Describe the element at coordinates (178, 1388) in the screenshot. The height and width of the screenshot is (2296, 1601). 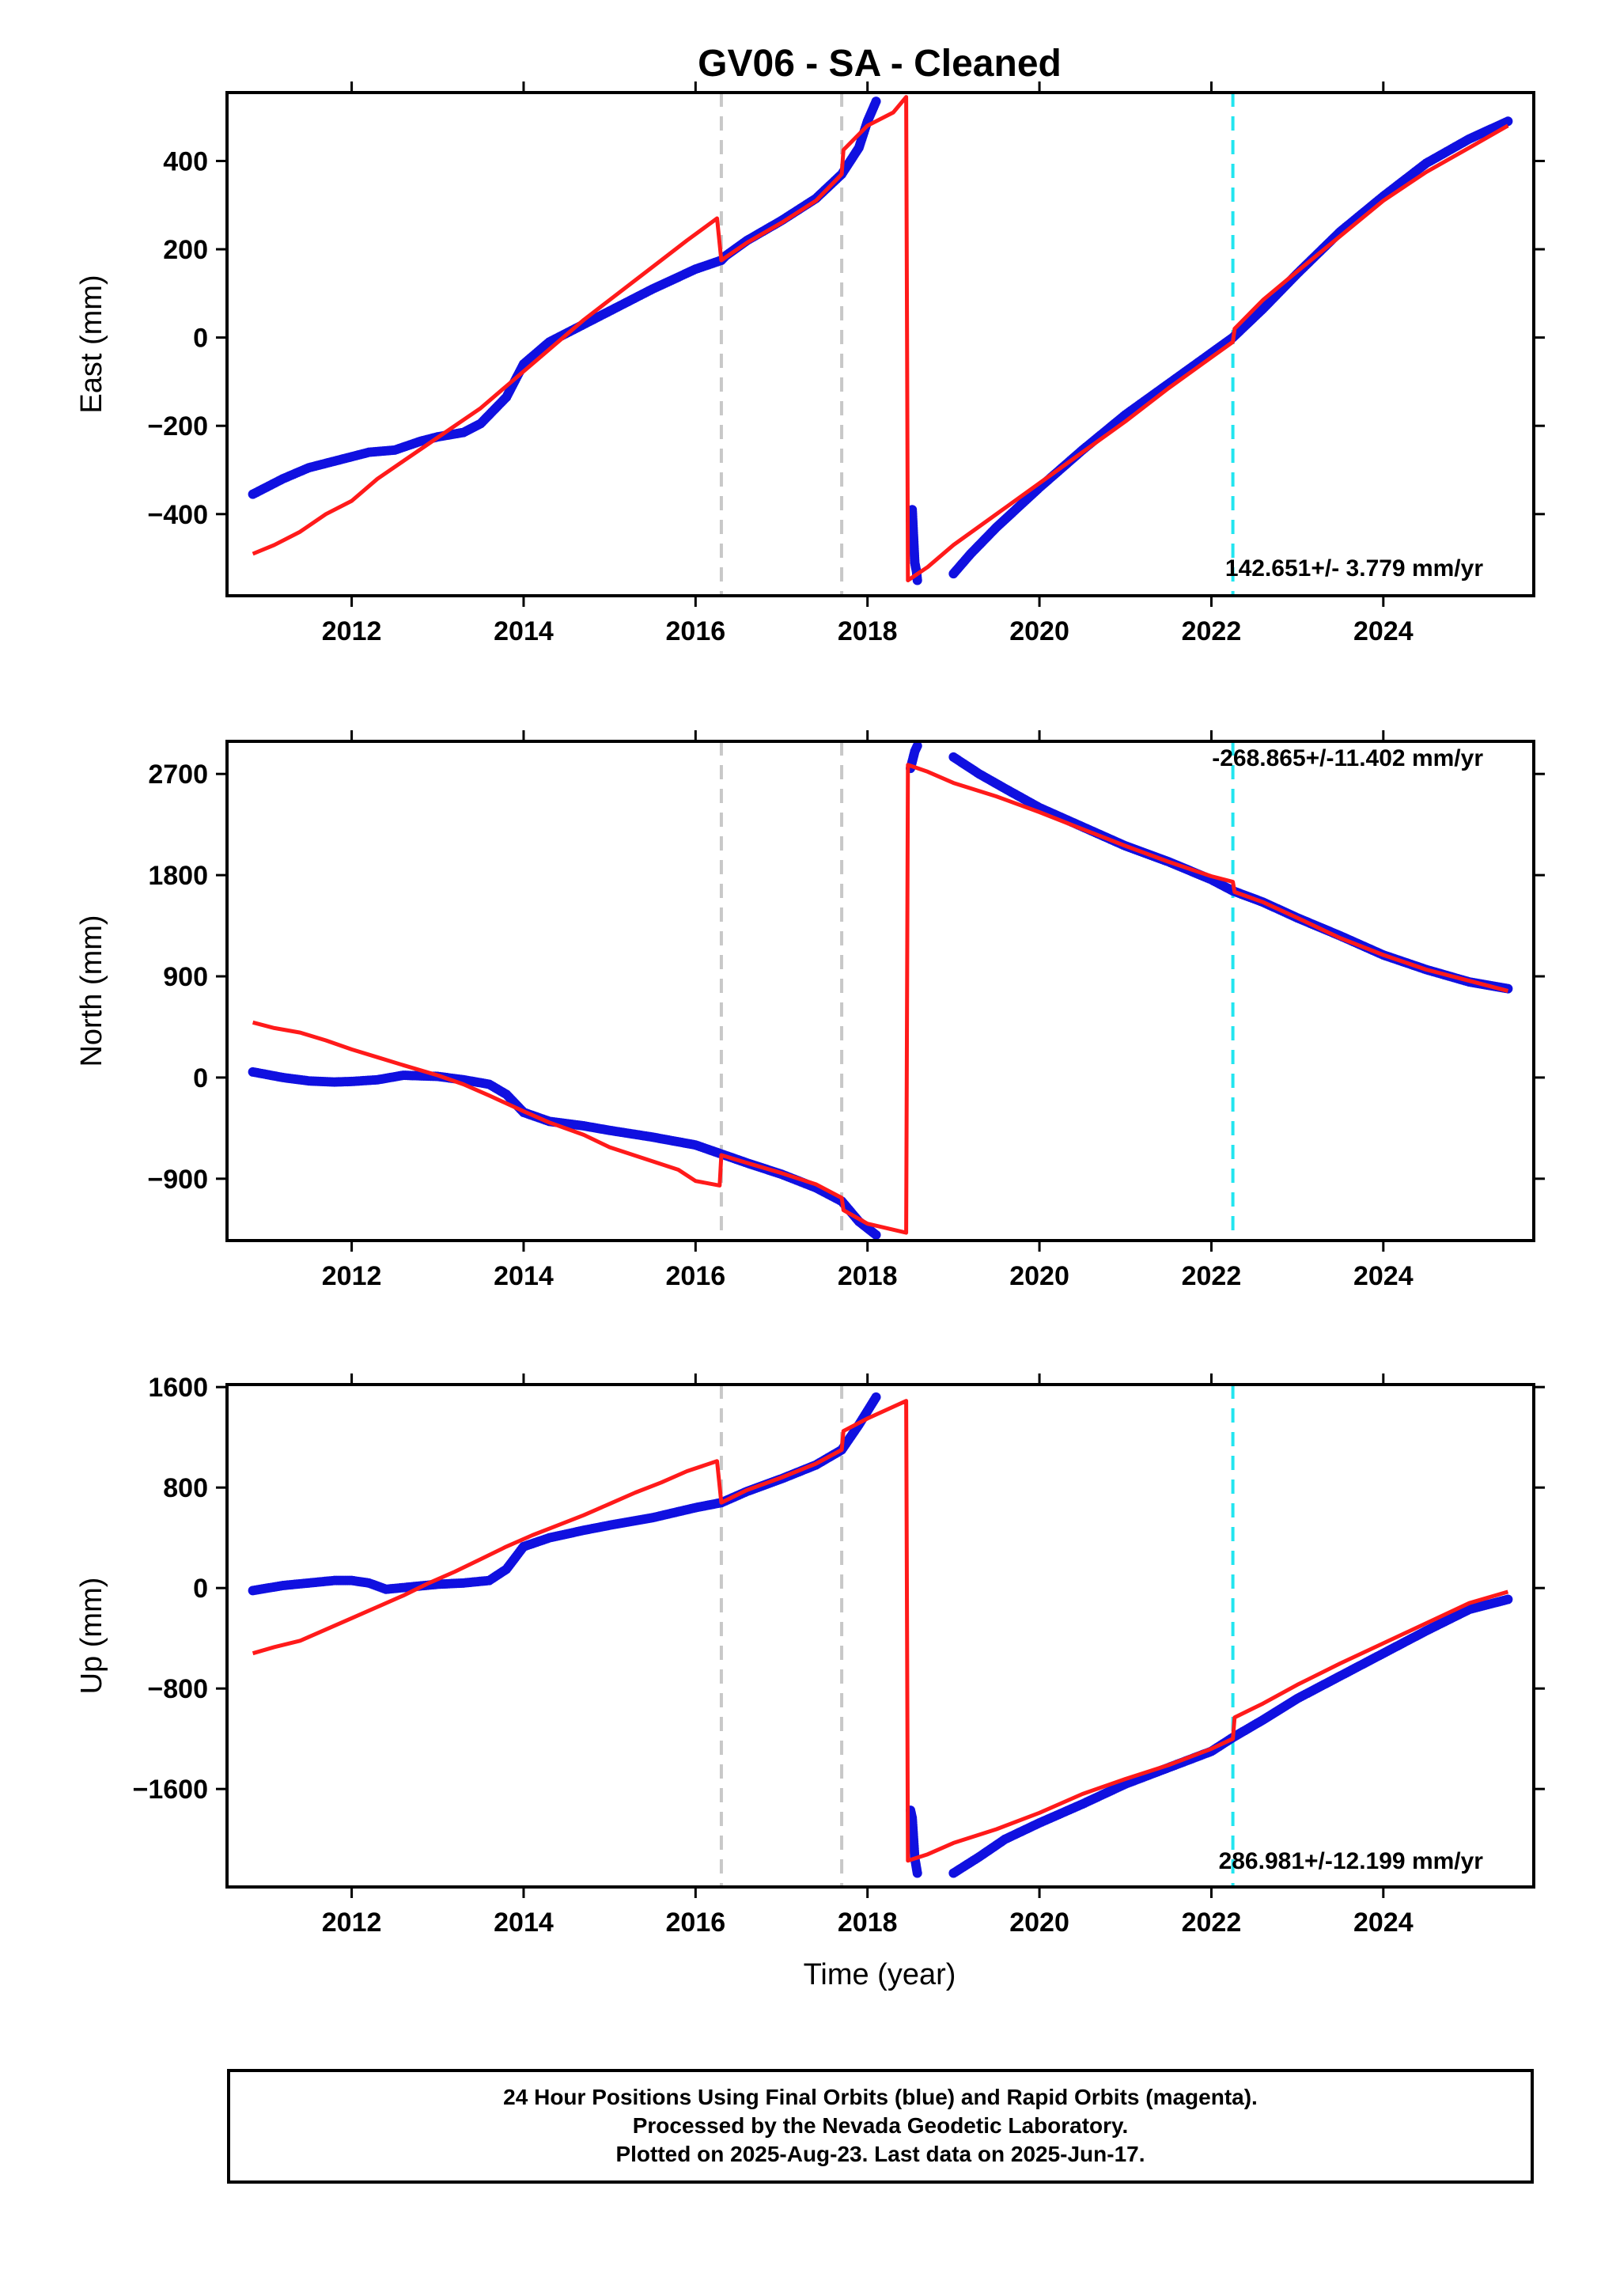
I see `y-tick-label: 1600` at that location.